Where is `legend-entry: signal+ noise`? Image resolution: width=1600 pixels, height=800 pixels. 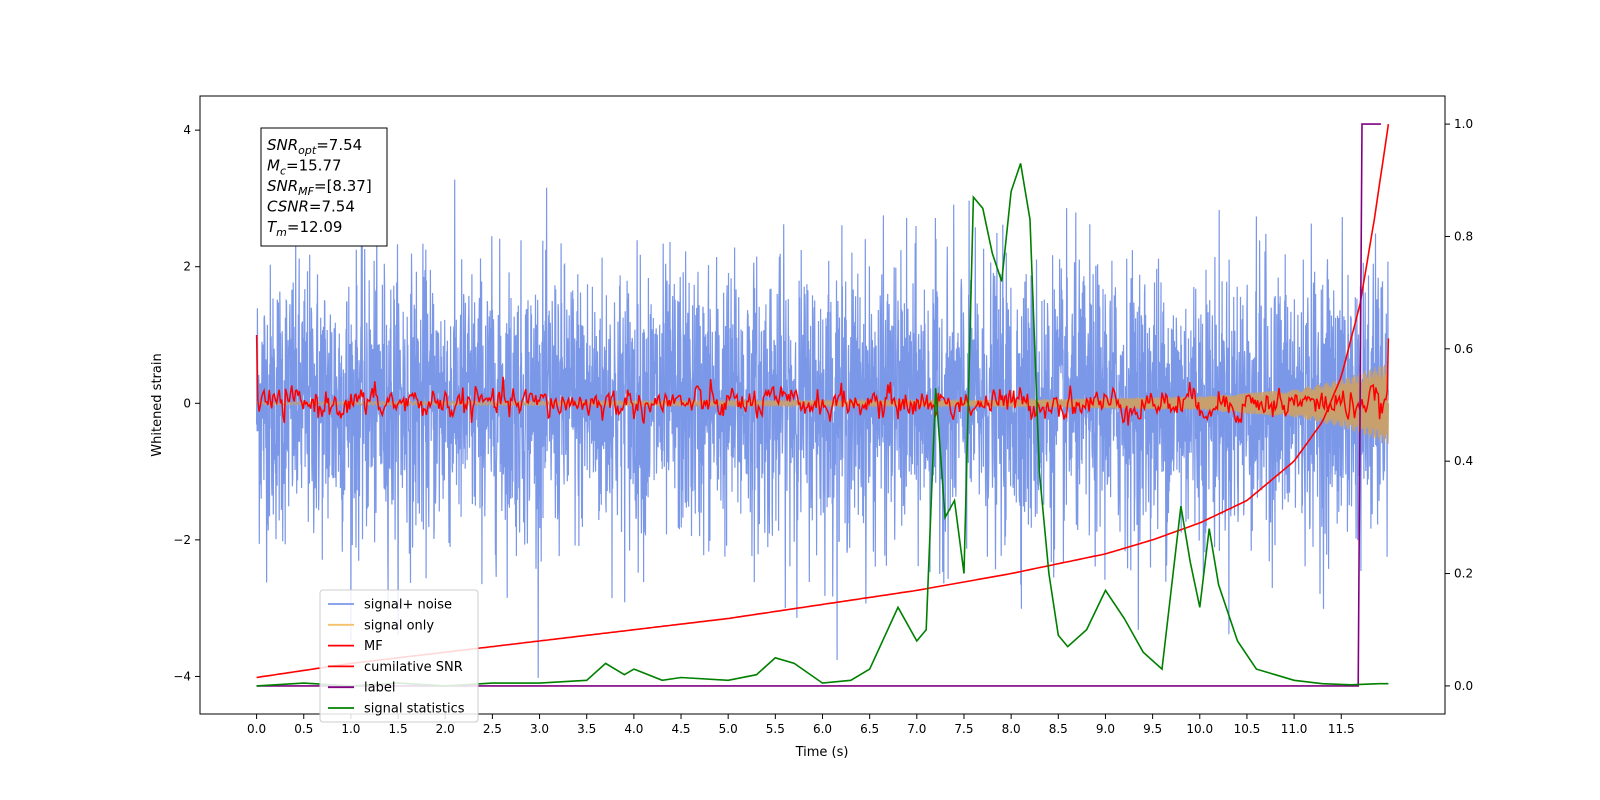 legend-entry: signal+ noise is located at coordinates (408, 605).